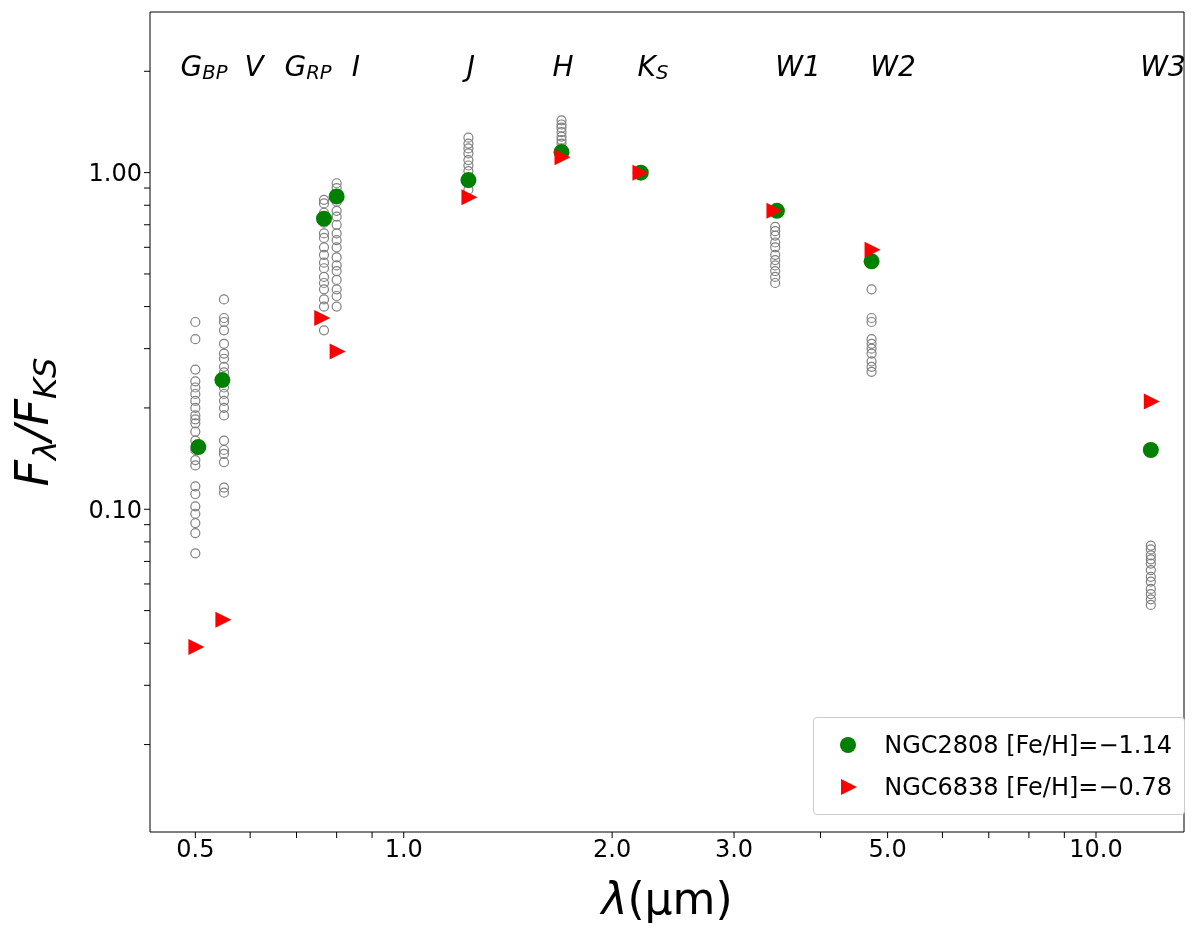 This screenshot has width=1201, height=932. Describe the element at coordinates (1028, 787) in the screenshot. I see `legend-label: NGC6838 [Fe/H]=−0.78` at that location.